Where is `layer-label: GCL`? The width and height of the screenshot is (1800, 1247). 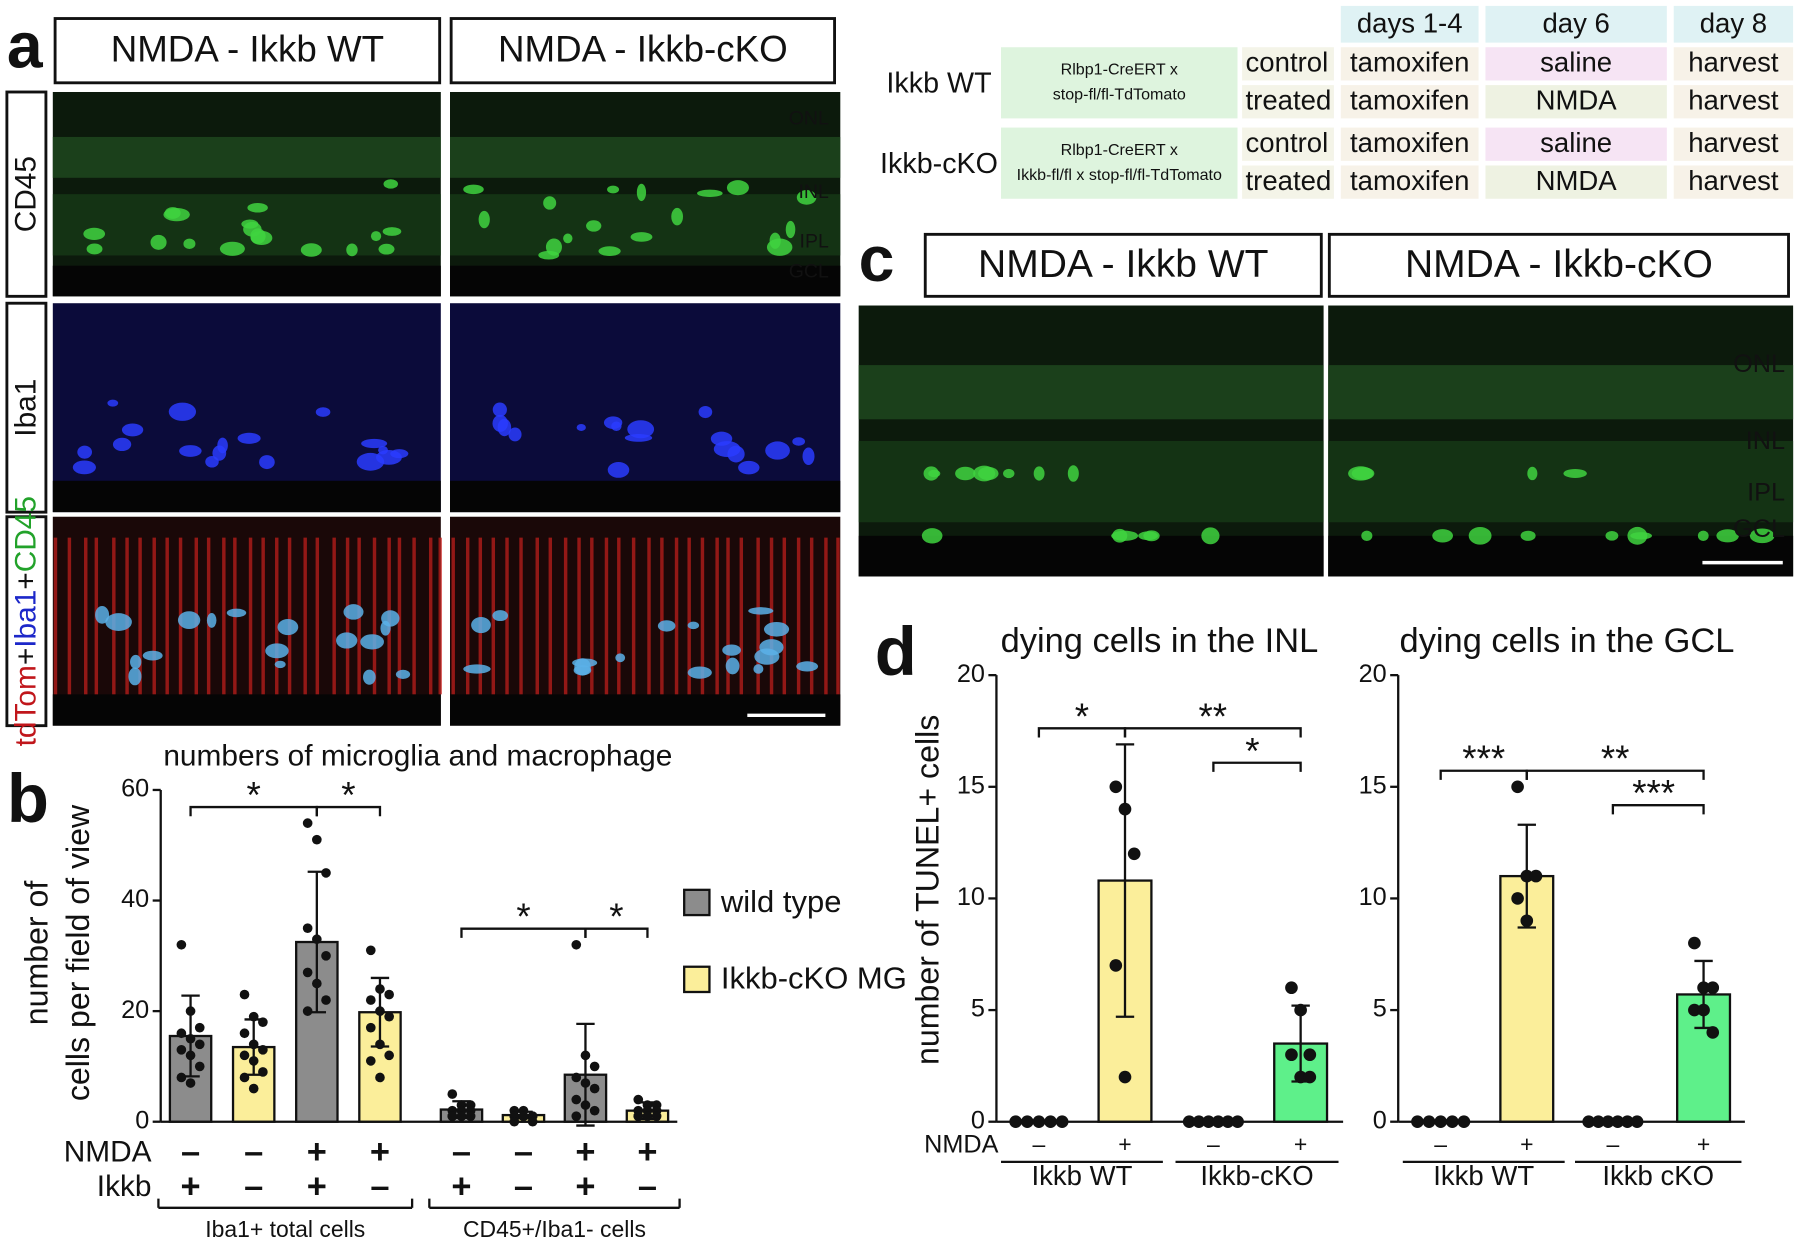
layer-label: GCL is located at coordinates (809, 271).